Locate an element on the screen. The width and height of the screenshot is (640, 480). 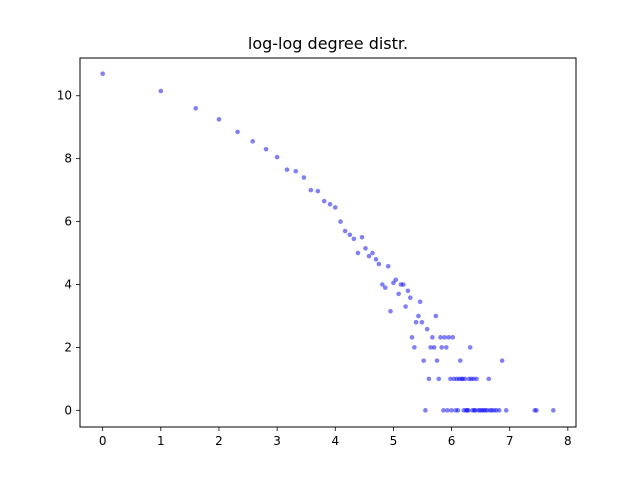
x-tick-label: 7 is located at coordinates (510, 441).